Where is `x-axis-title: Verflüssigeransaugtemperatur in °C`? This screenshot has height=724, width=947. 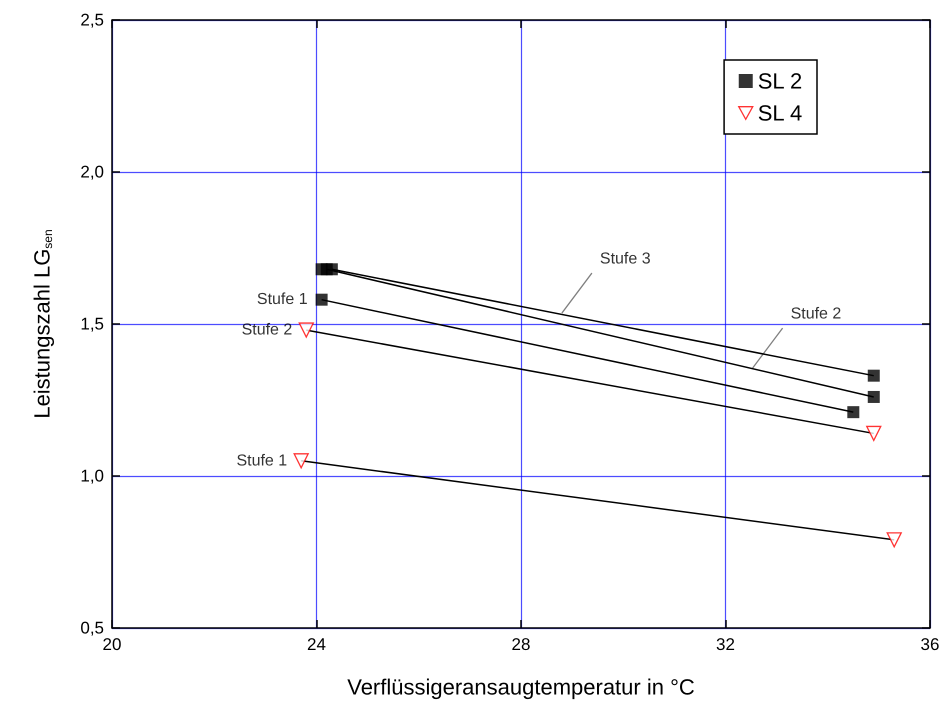
x-axis-title: Verflüssigeransaugtemperatur in °C is located at coordinates (521, 687).